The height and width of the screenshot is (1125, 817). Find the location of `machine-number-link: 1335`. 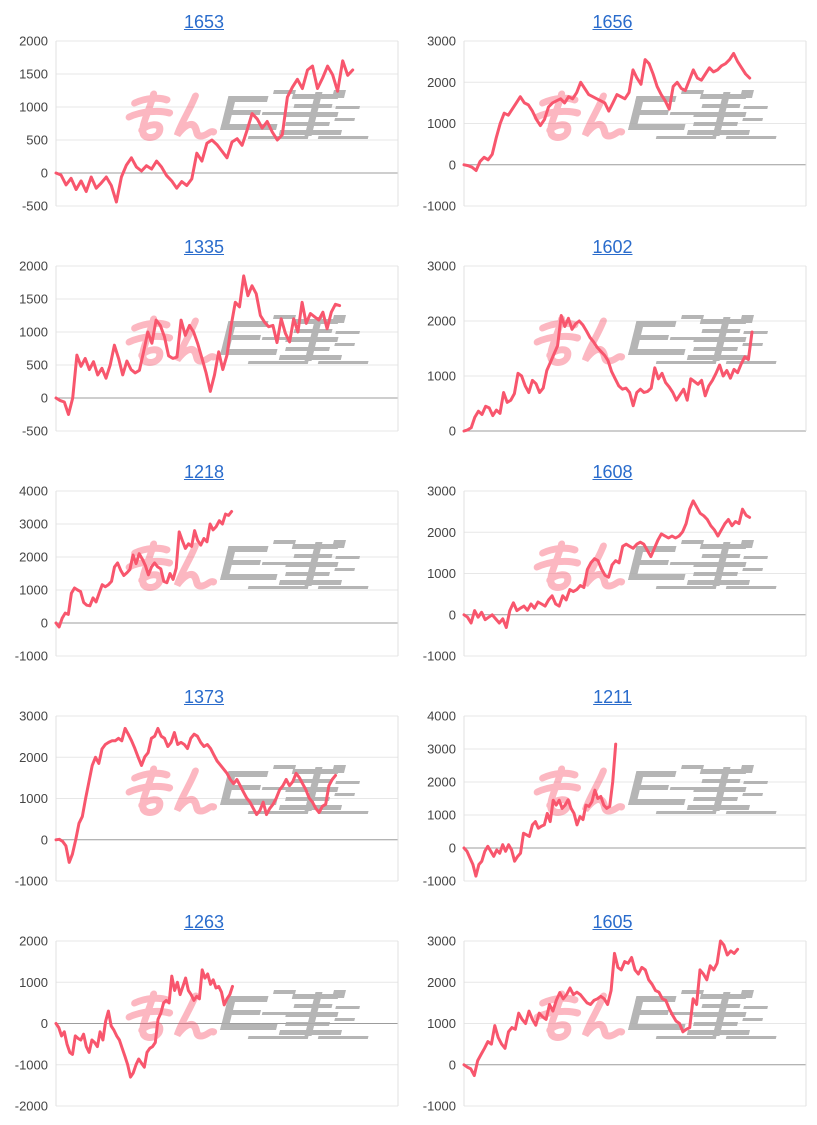

machine-number-link: 1335 is located at coordinates (204, 247).